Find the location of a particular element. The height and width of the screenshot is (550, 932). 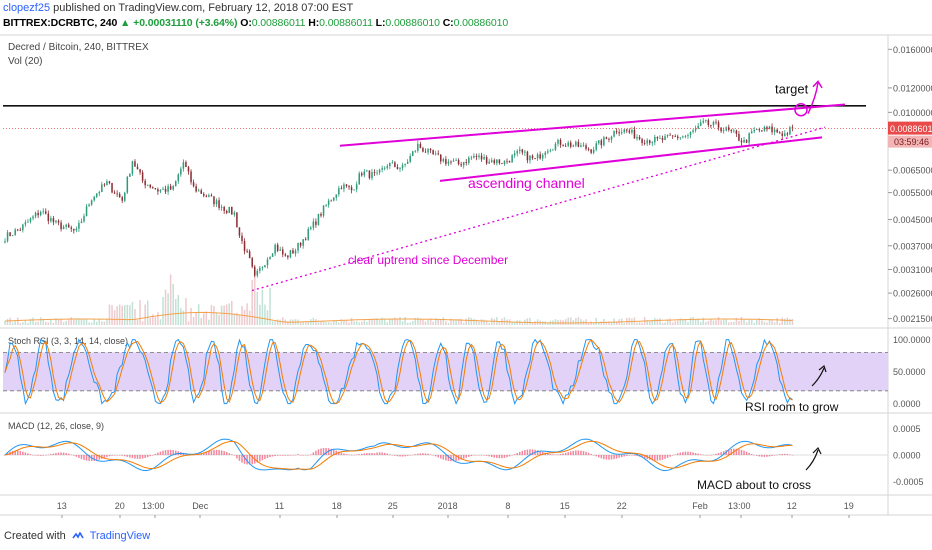

macd-line is located at coordinates (398, 455).